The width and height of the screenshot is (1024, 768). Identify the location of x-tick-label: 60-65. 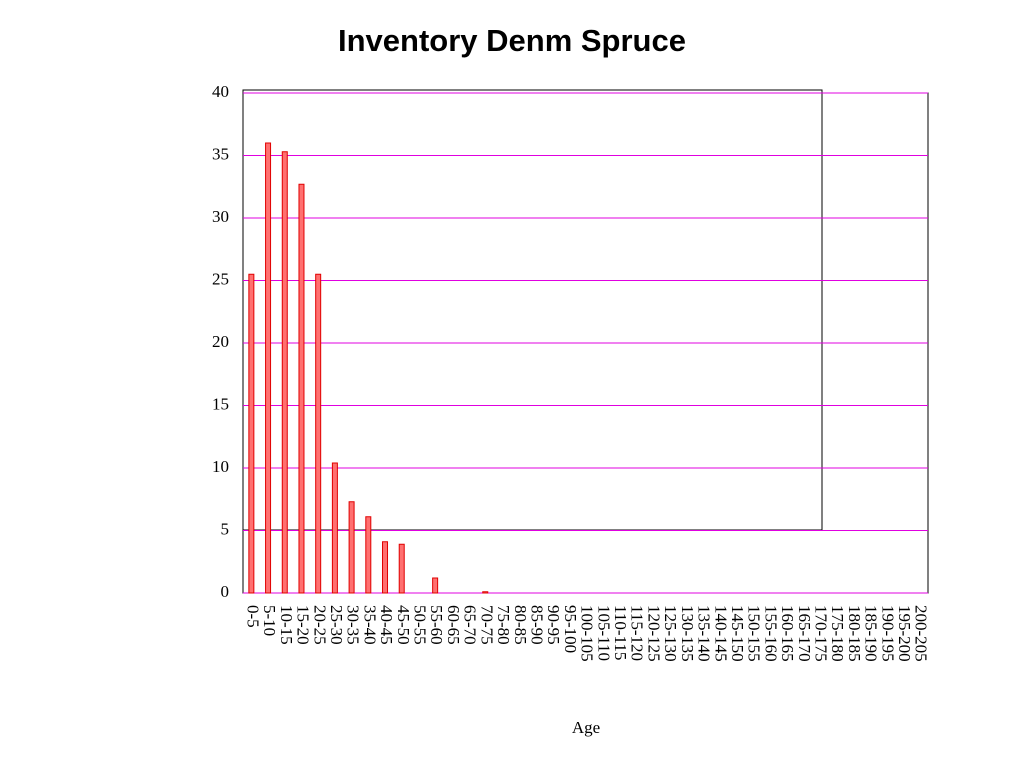
(453, 625).